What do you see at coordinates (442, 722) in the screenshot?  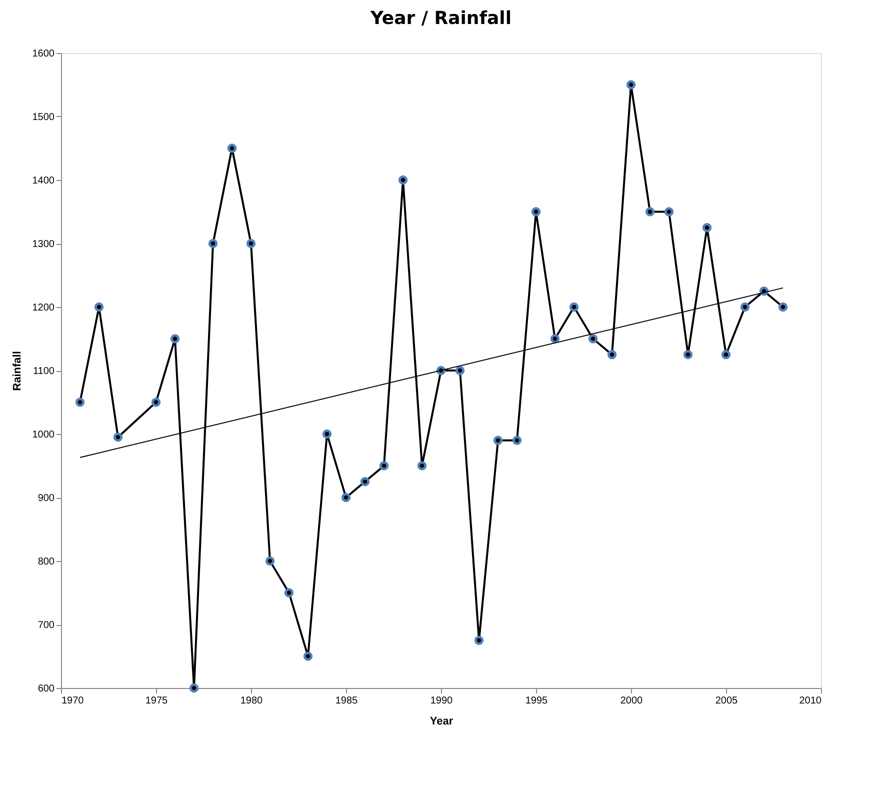 I see `x-axis-title: Year` at bounding box center [442, 722].